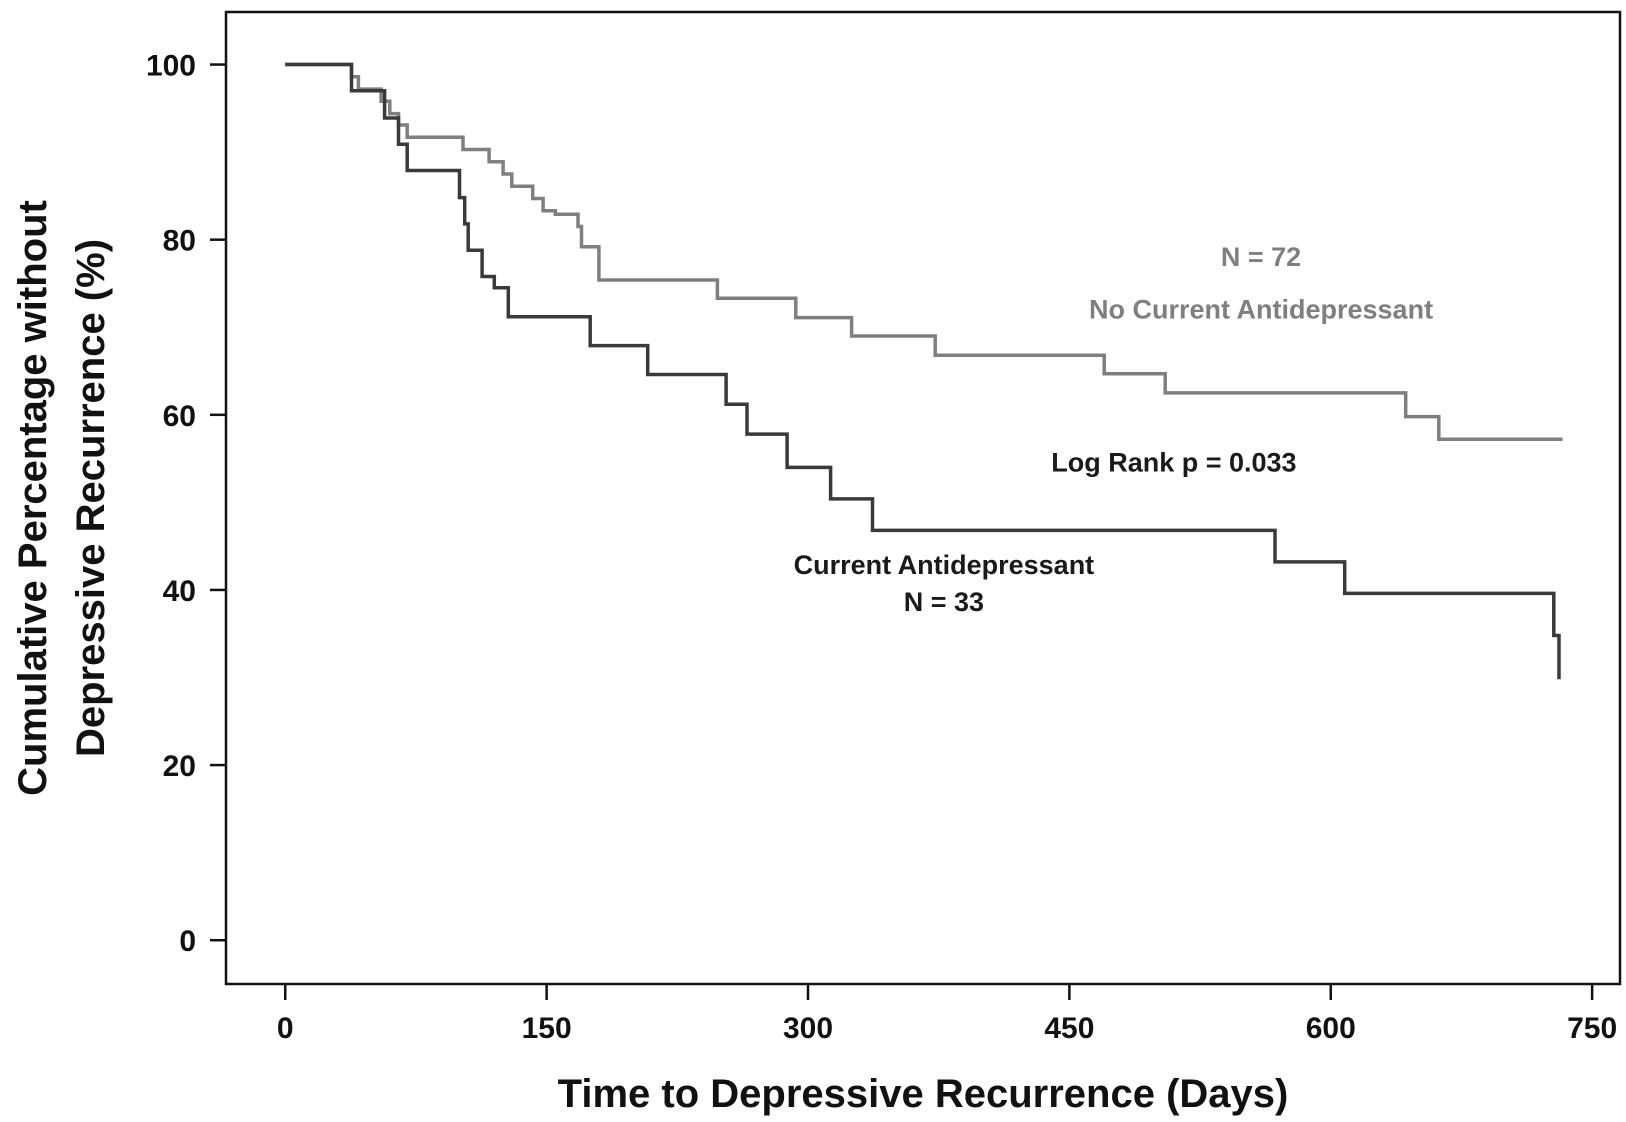 The width and height of the screenshot is (1626, 1122). What do you see at coordinates (179, 766) in the screenshot?
I see `y-tick-label: 20` at bounding box center [179, 766].